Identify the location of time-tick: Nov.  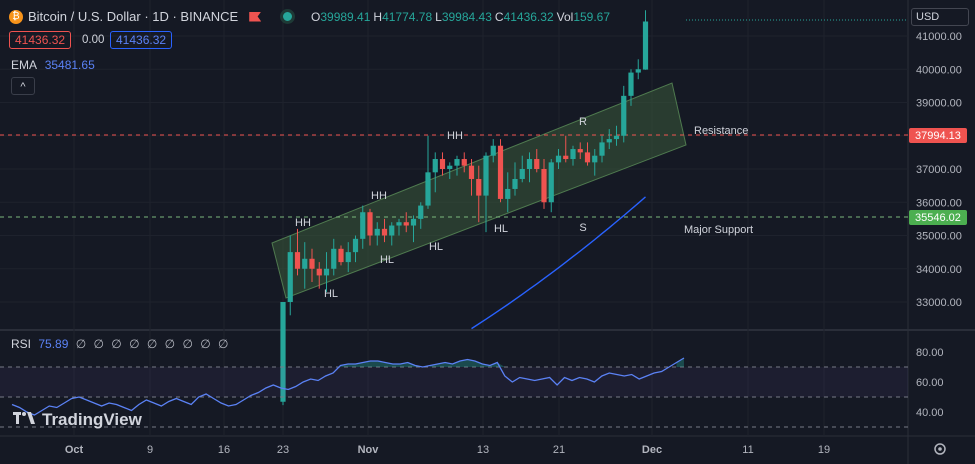
(369, 450).